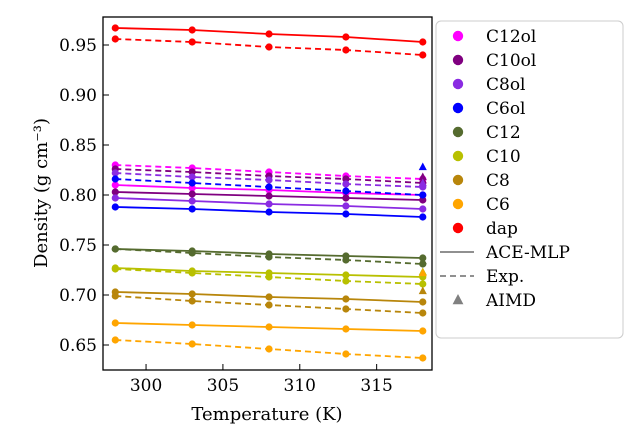 The image size is (630, 437). I want to click on legend-label: C10, so click(503, 157).